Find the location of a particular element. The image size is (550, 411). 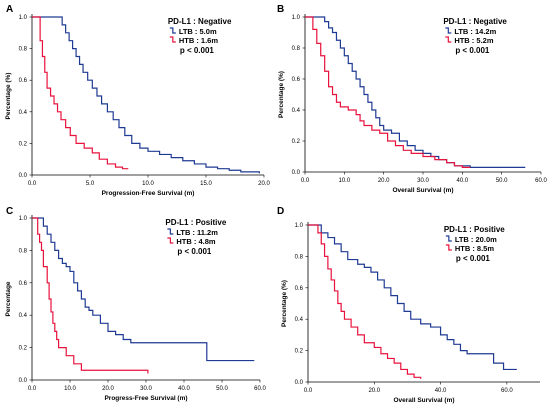

legend-entry: HTB : 8.5m is located at coordinates (475, 248).